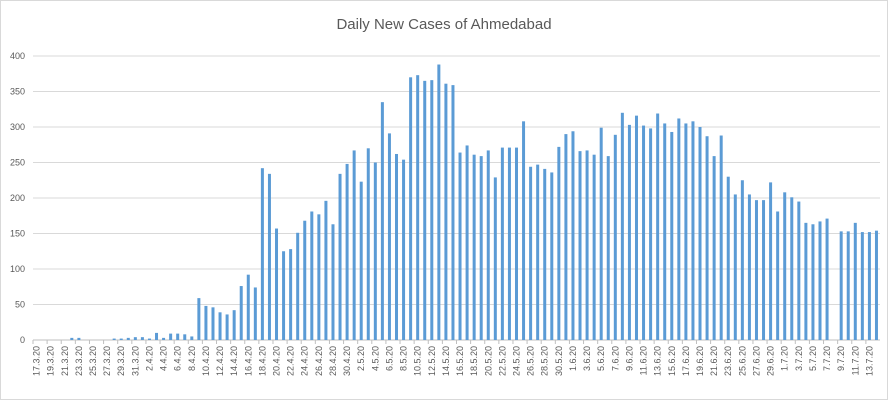 This screenshot has height=400, width=888. Describe the element at coordinates (799, 358) in the screenshot. I see `x-tick-label: 3.7.20` at that location.